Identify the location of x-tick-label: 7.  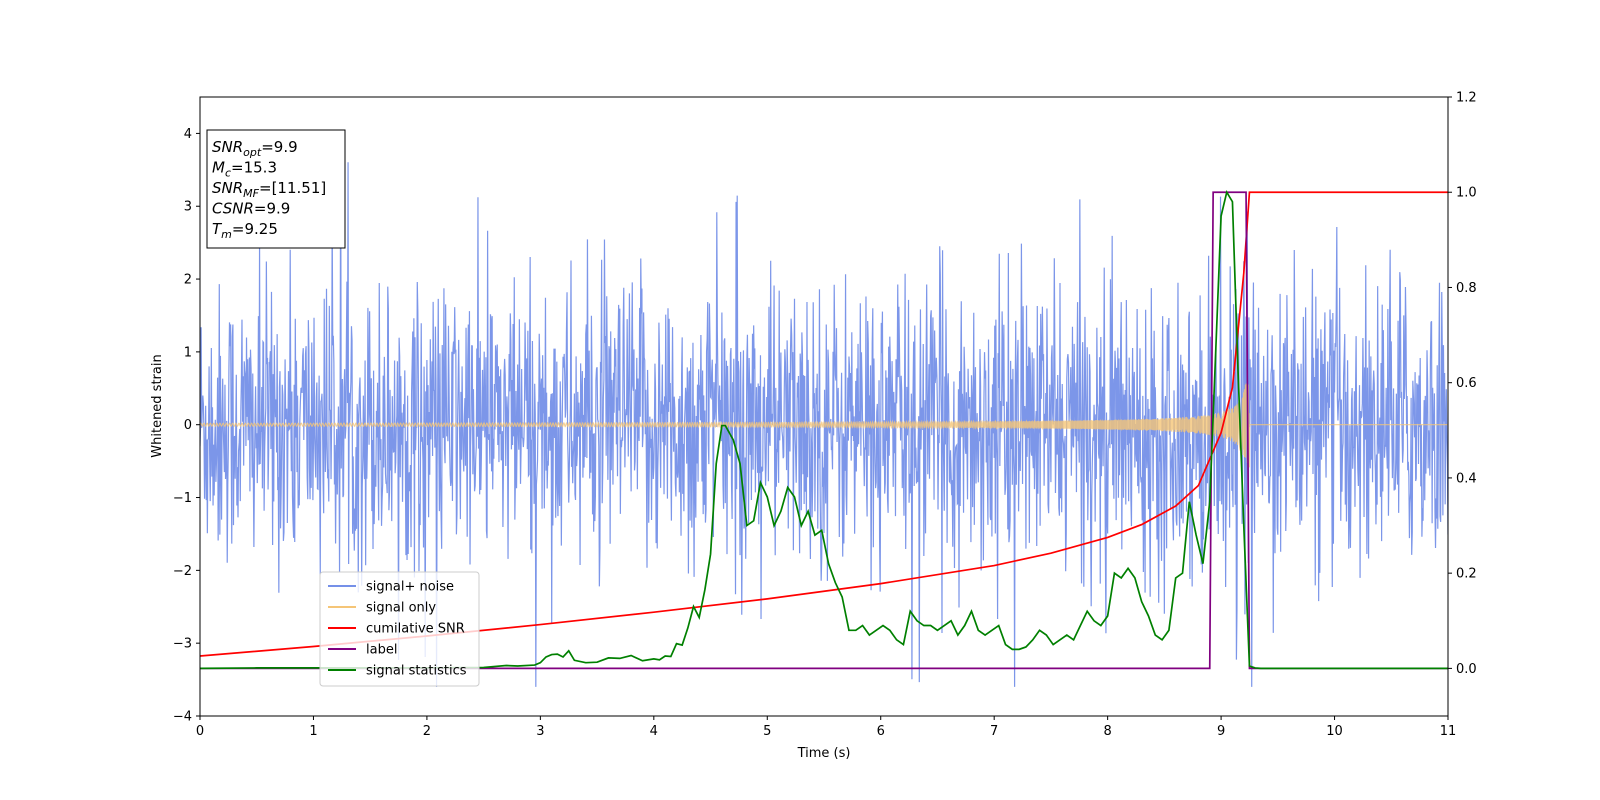
(994, 731).